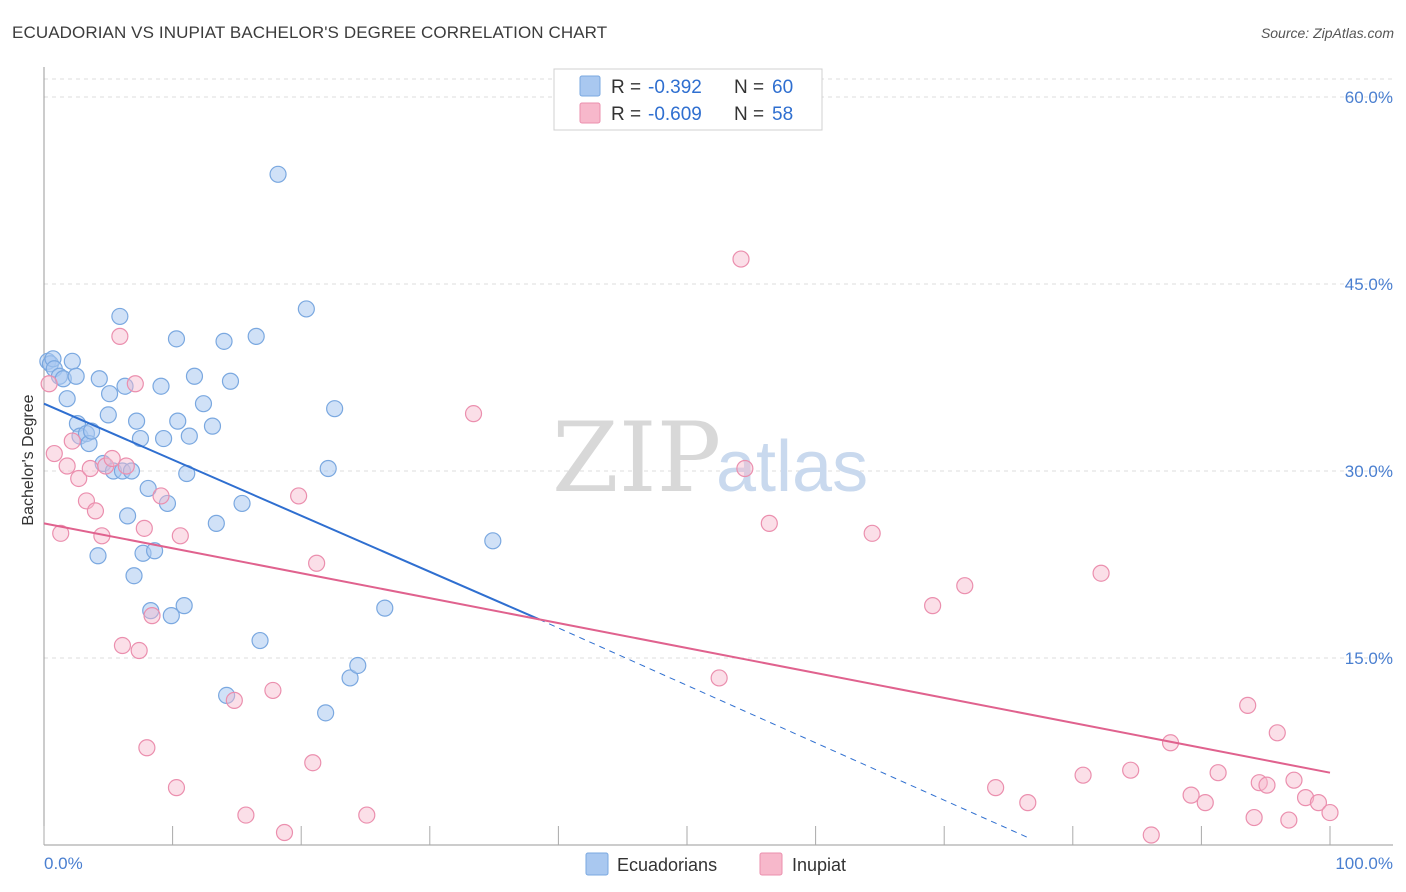  What do you see at coordinates (28, 459) in the screenshot?
I see `y-axis-title: Bachelor's Degree` at bounding box center [28, 459].